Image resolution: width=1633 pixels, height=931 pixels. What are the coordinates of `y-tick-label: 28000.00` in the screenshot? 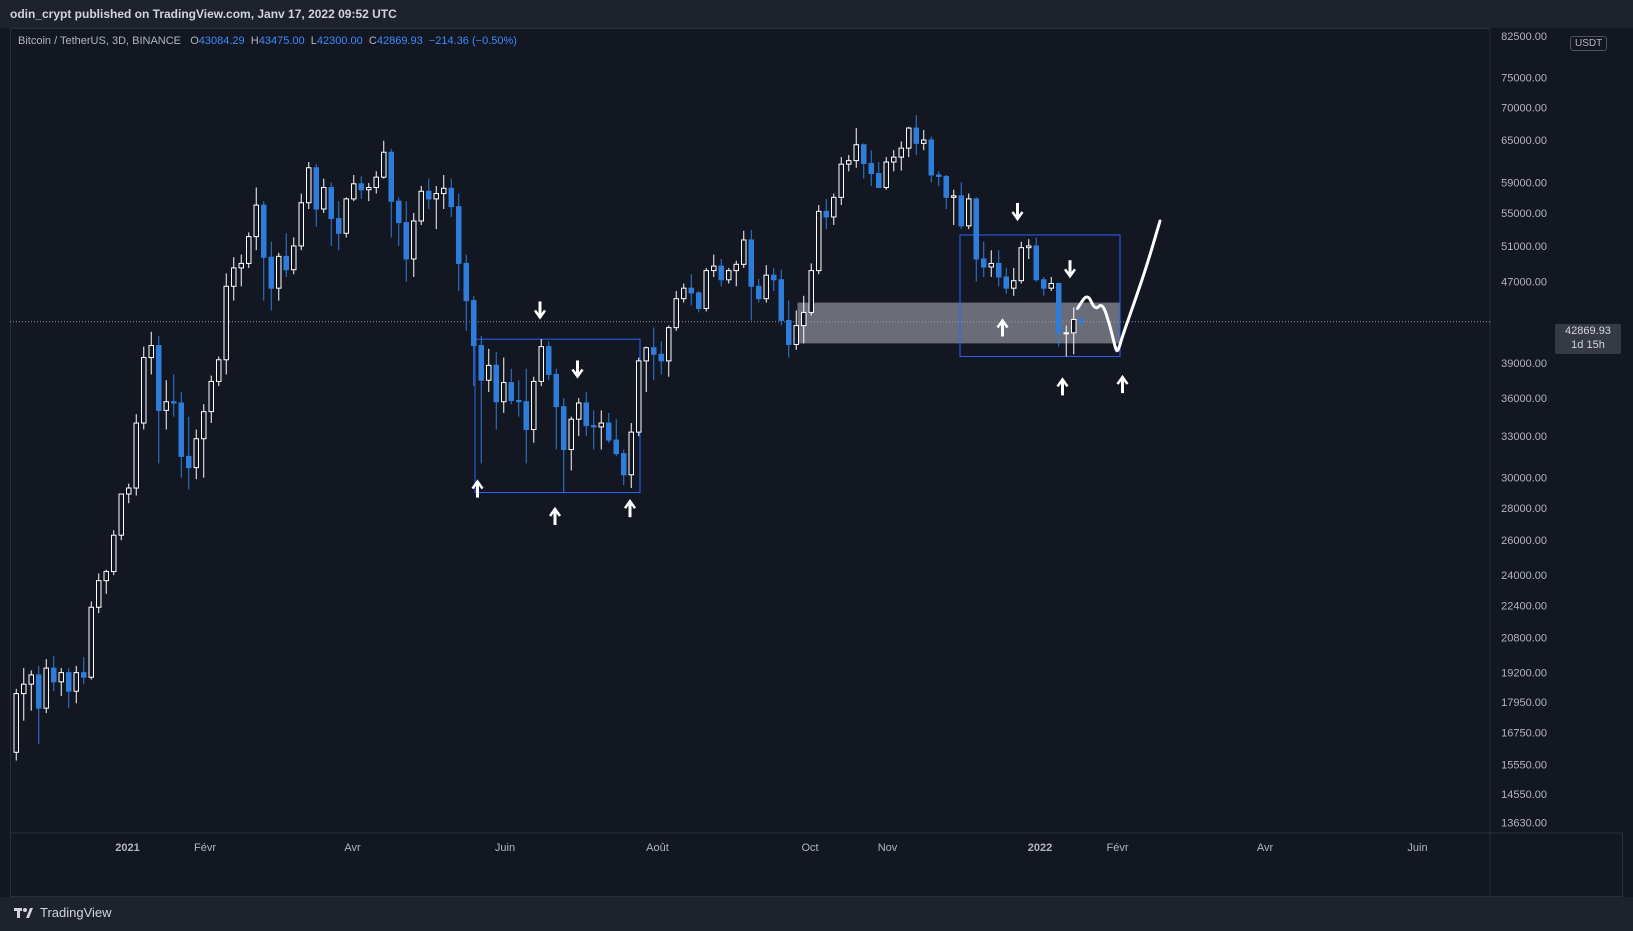 It's located at (1524, 509).